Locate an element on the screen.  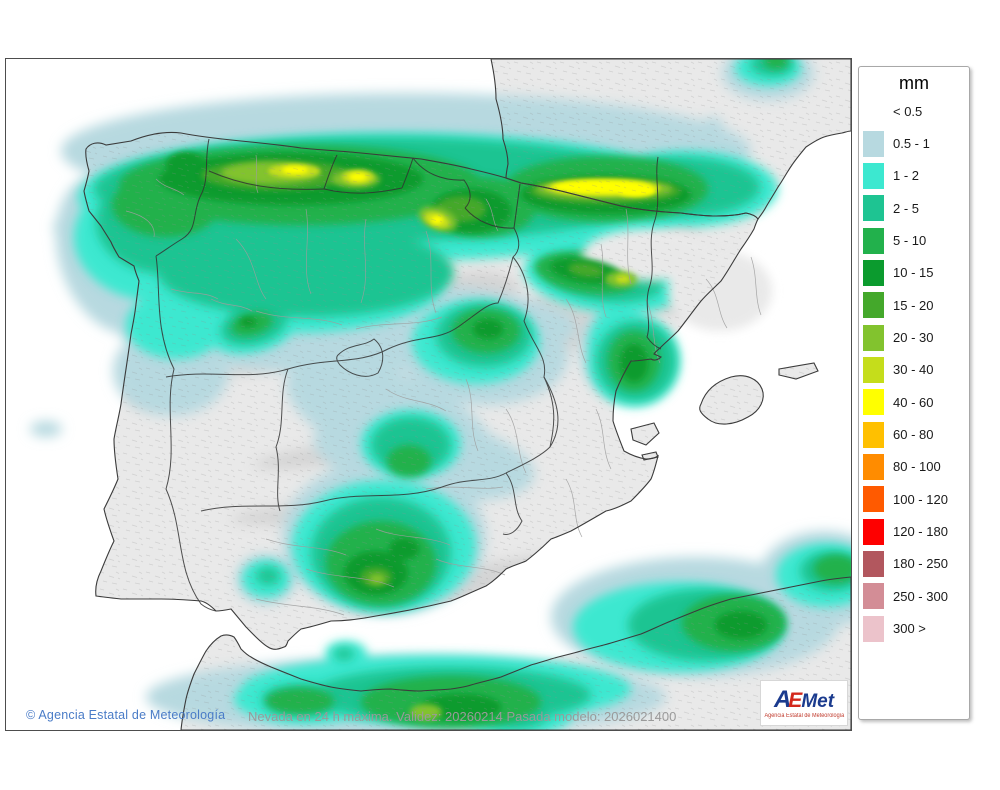
legend-label: 40 - 60 is located at coordinates (913, 402).